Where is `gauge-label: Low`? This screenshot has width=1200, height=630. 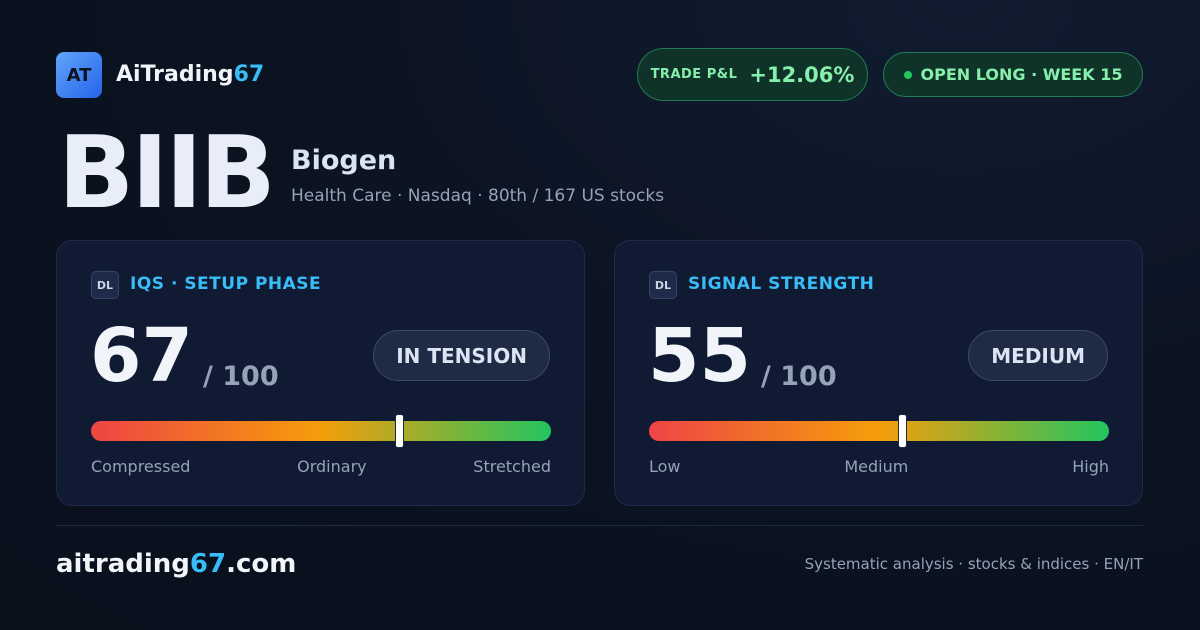 gauge-label: Low is located at coordinates (665, 466).